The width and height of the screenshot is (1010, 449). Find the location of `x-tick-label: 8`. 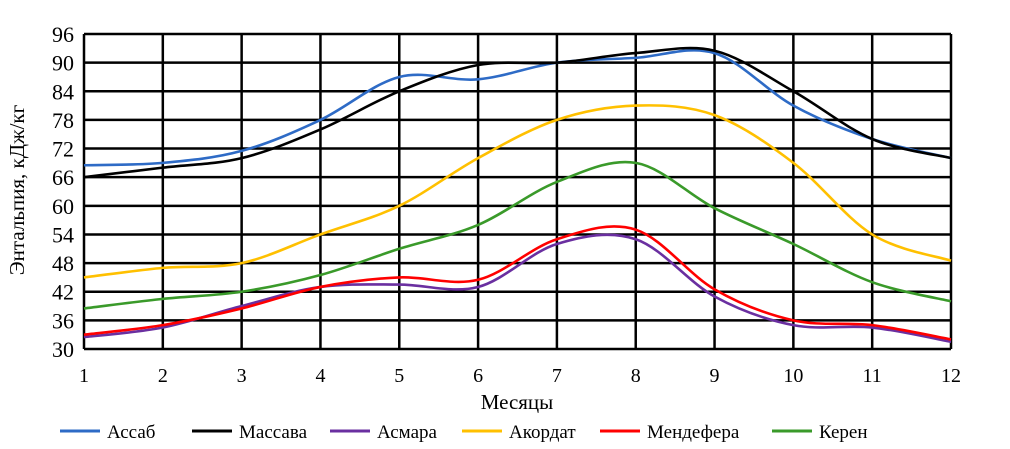

x-tick-label: 8 is located at coordinates (636, 376).